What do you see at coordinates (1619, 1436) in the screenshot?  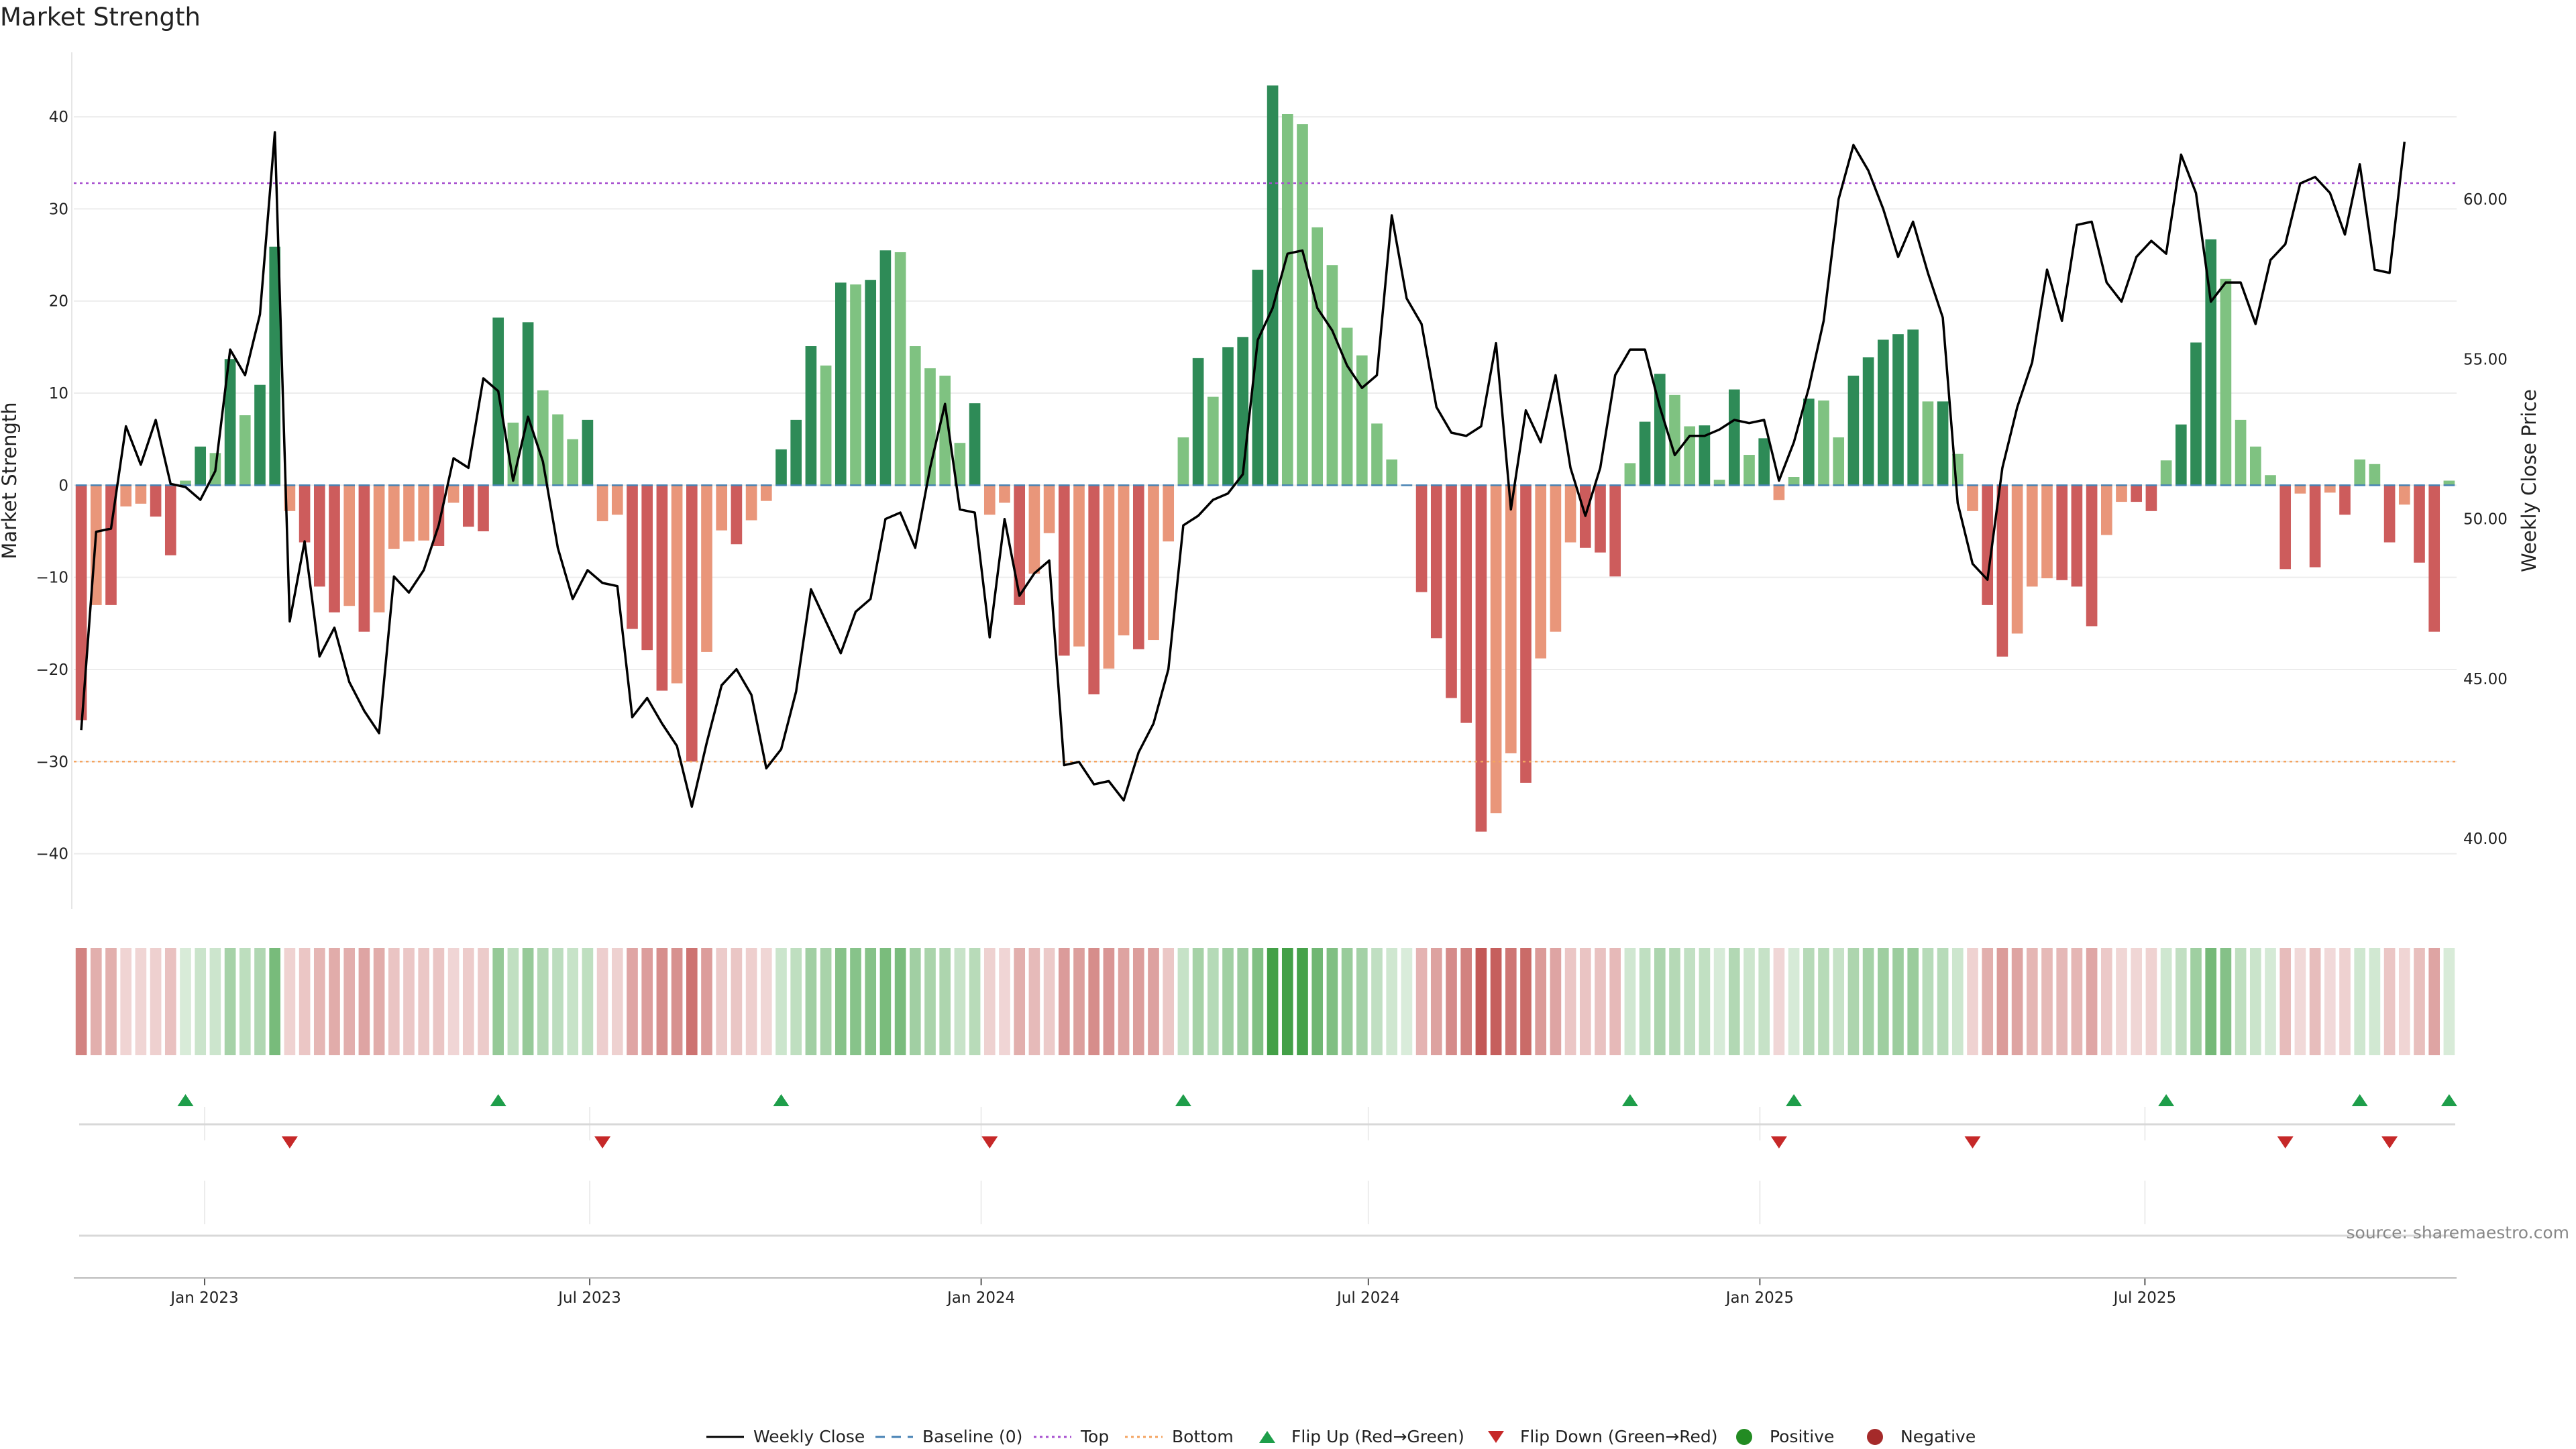 I see `legend-label: Flip Down (Green→Red)` at bounding box center [1619, 1436].